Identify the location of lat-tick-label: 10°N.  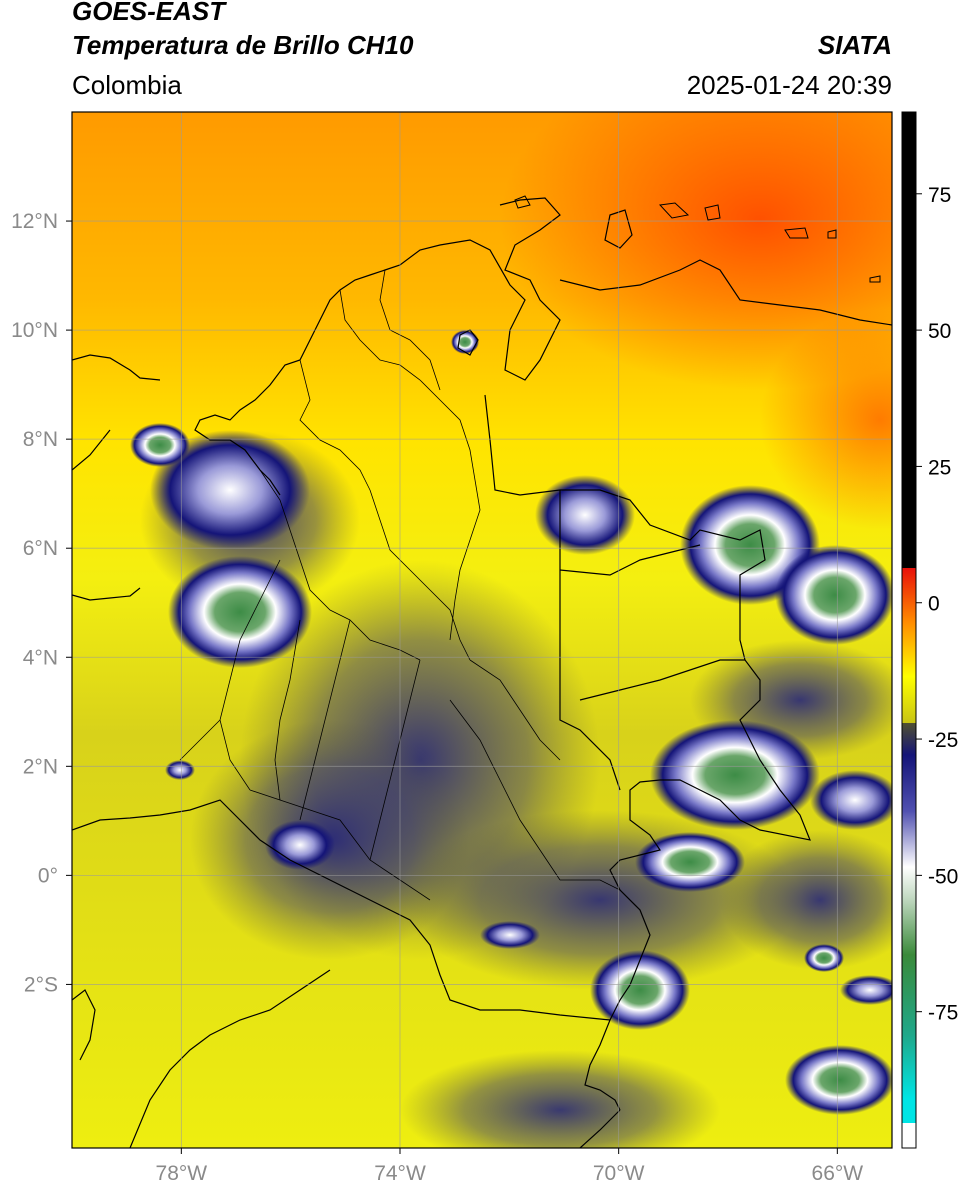
(34, 330).